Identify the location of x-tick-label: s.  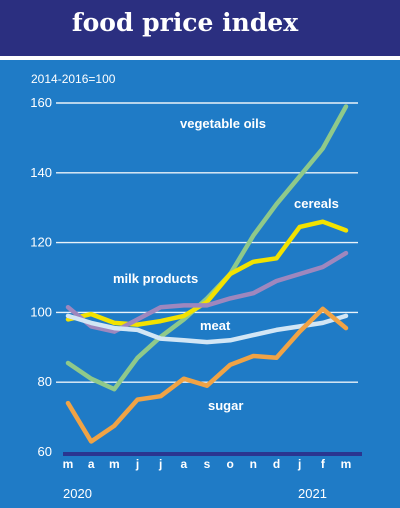
(207, 464).